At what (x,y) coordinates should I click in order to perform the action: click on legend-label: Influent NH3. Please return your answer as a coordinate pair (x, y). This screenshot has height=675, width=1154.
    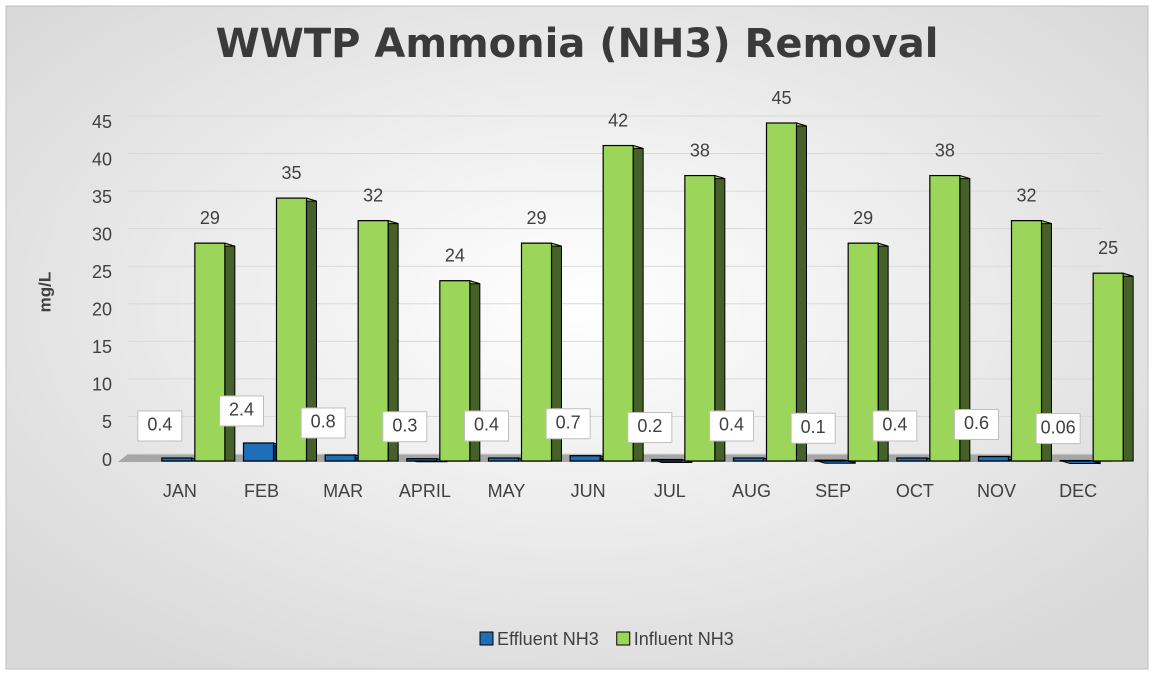
    Looking at the image, I should click on (684, 639).